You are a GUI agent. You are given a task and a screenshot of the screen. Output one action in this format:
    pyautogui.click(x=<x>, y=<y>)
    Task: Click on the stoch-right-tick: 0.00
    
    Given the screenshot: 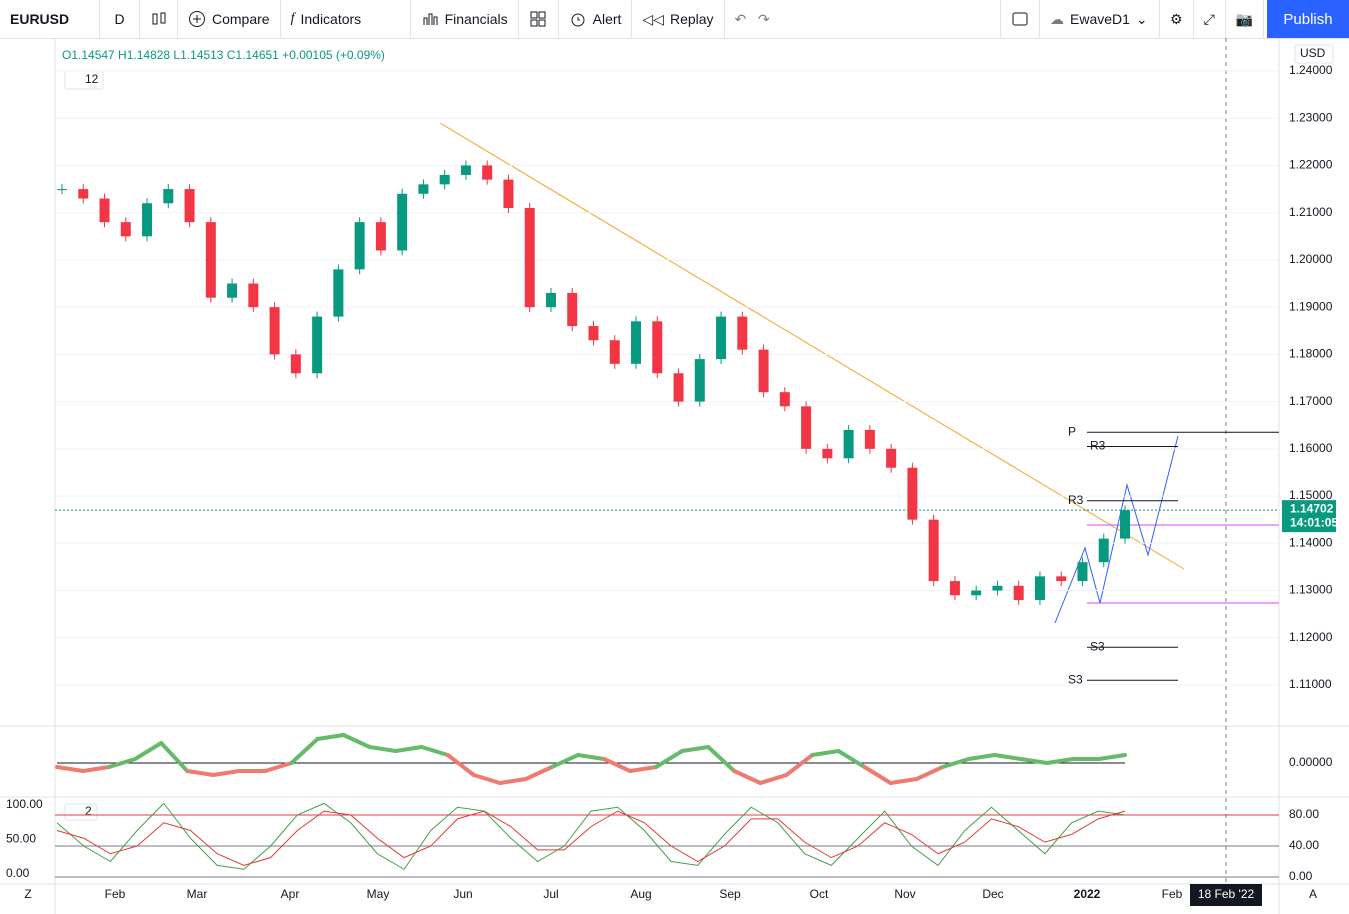 What is the action you would take?
    pyautogui.click(x=1301, y=876)
    